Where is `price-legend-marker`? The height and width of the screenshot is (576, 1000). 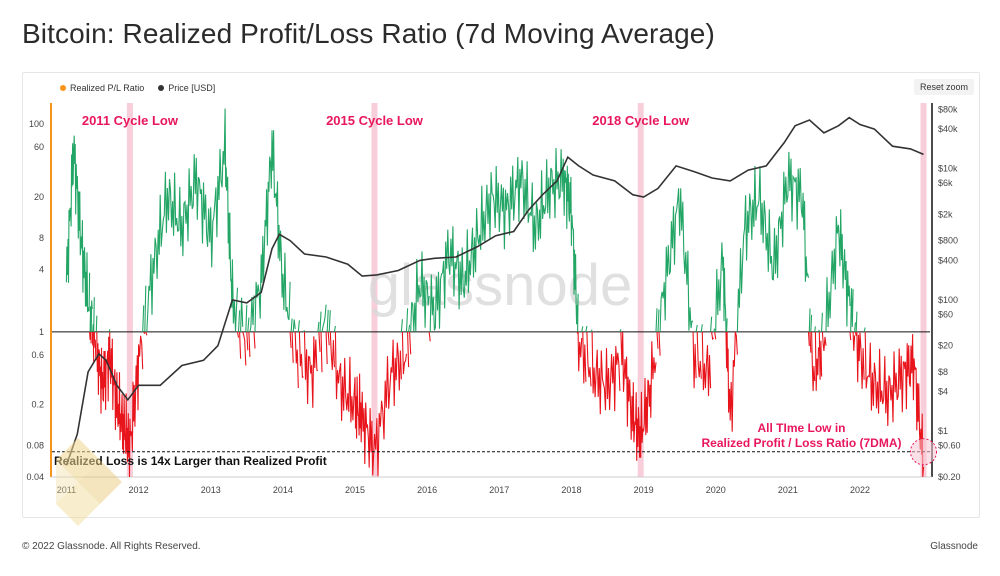 price-legend-marker is located at coordinates (161, 88).